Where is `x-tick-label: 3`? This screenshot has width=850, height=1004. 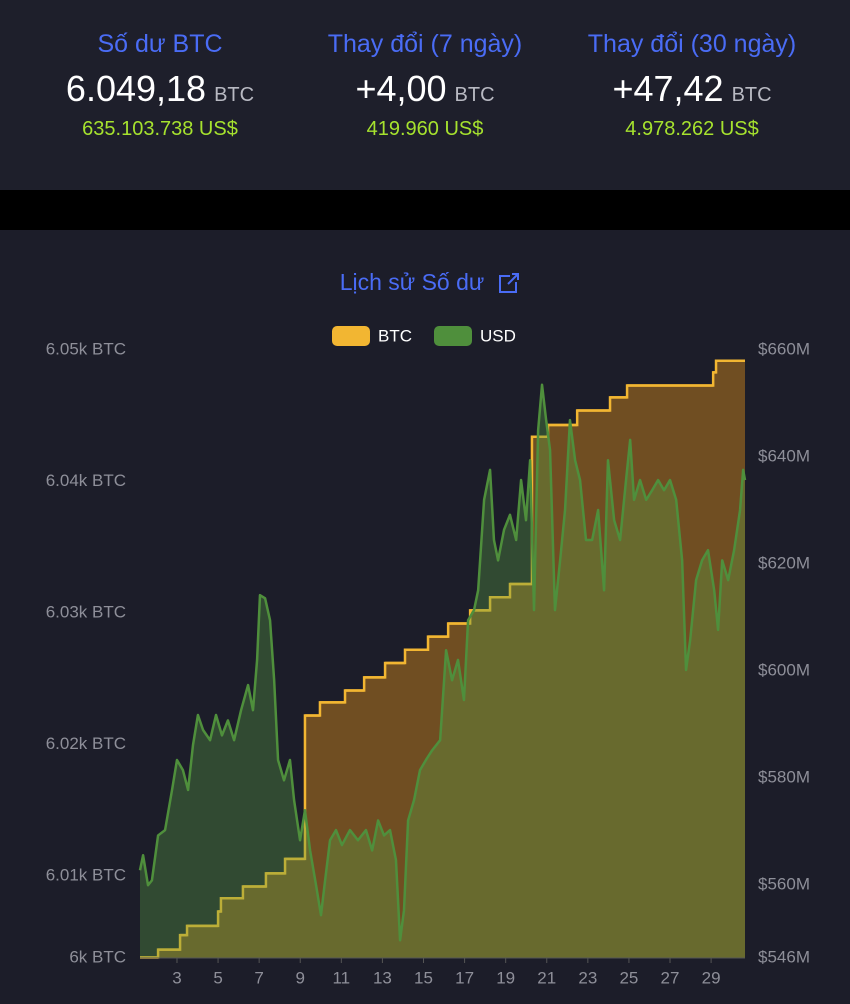 x-tick-label: 3 is located at coordinates (176, 977).